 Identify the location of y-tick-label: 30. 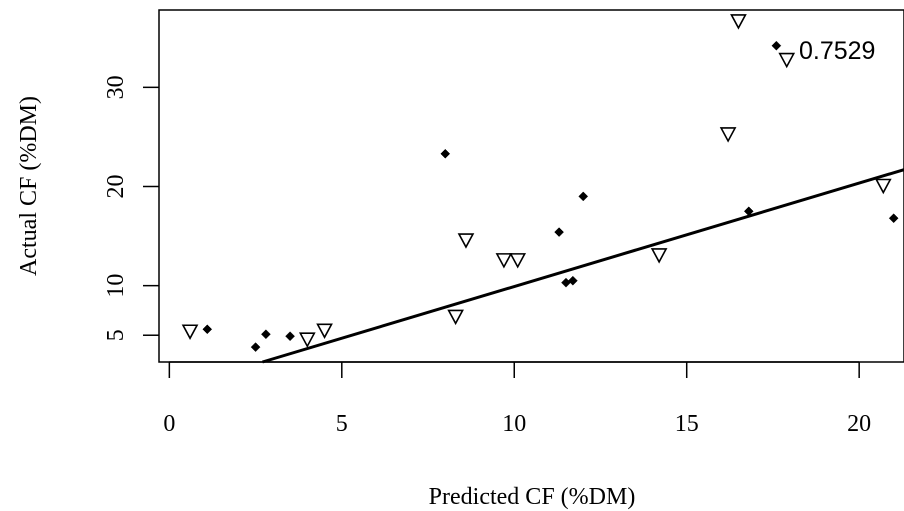
(116, 87).